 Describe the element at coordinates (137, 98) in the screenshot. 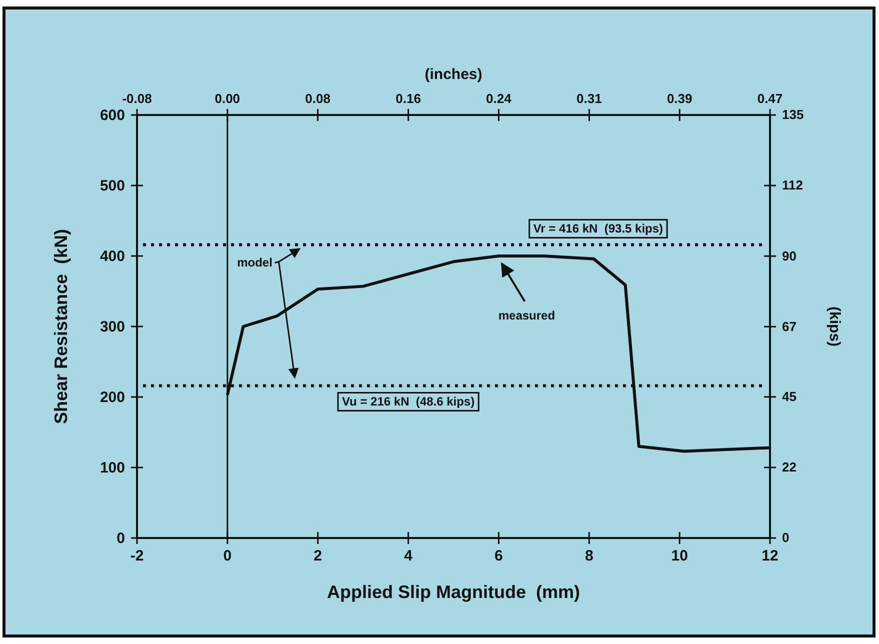

I see `x2-tick-label: -0.08` at that location.